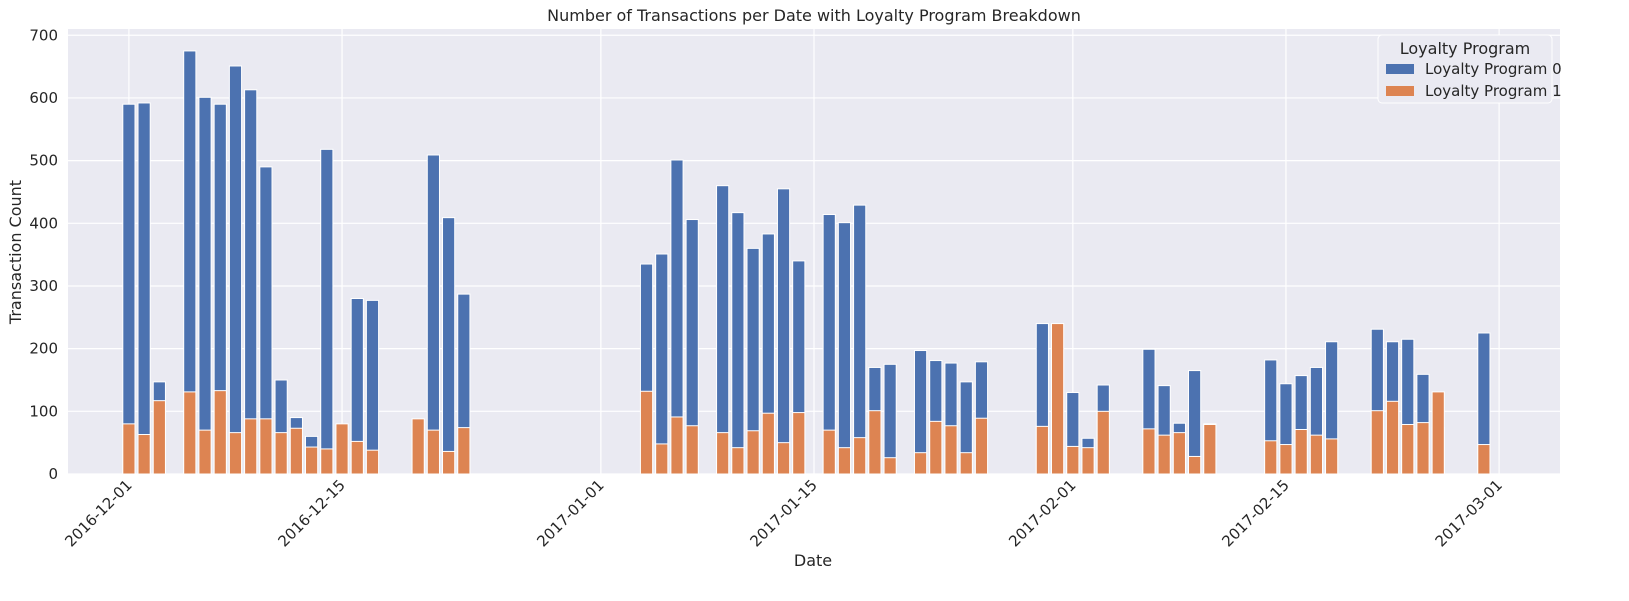 This screenshot has width=1629, height=601. I want to click on y-axis-label: Transaction Count, so click(15, 252).